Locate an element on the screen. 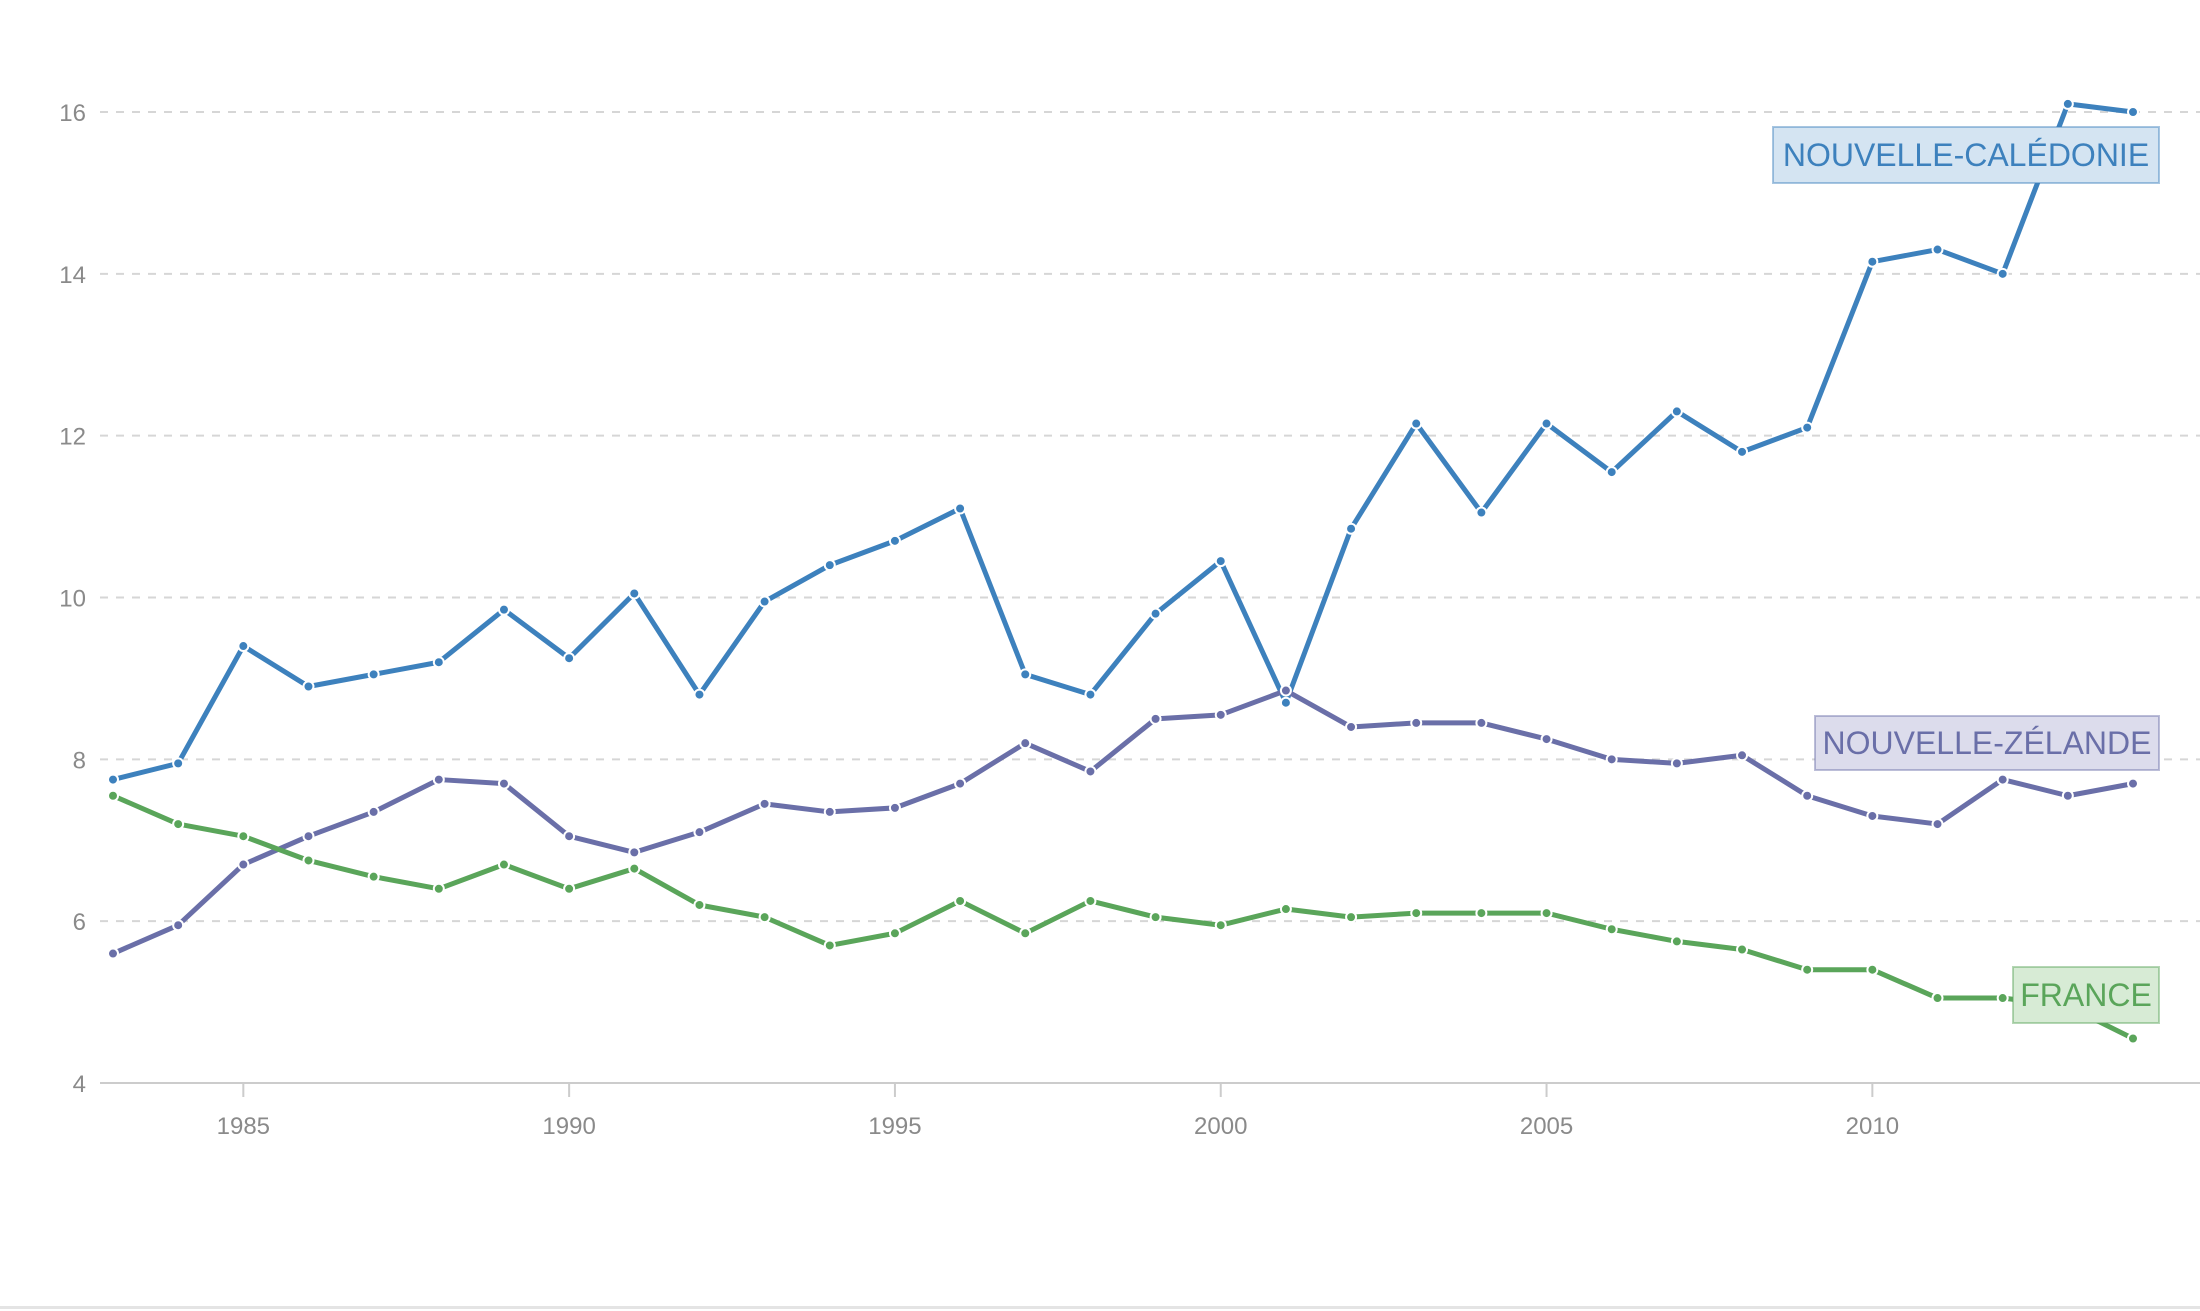 This screenshot has width=2200, height=1311. y-tick-label: 8 is located at coordinates (79, 760).